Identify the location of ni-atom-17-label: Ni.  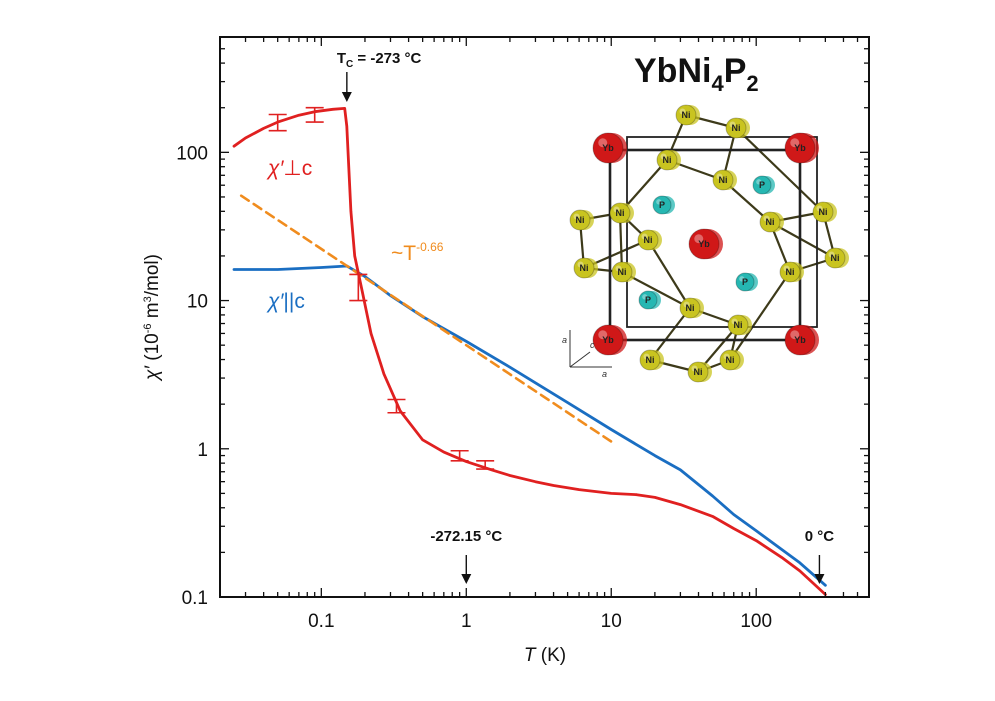
(730, 360).